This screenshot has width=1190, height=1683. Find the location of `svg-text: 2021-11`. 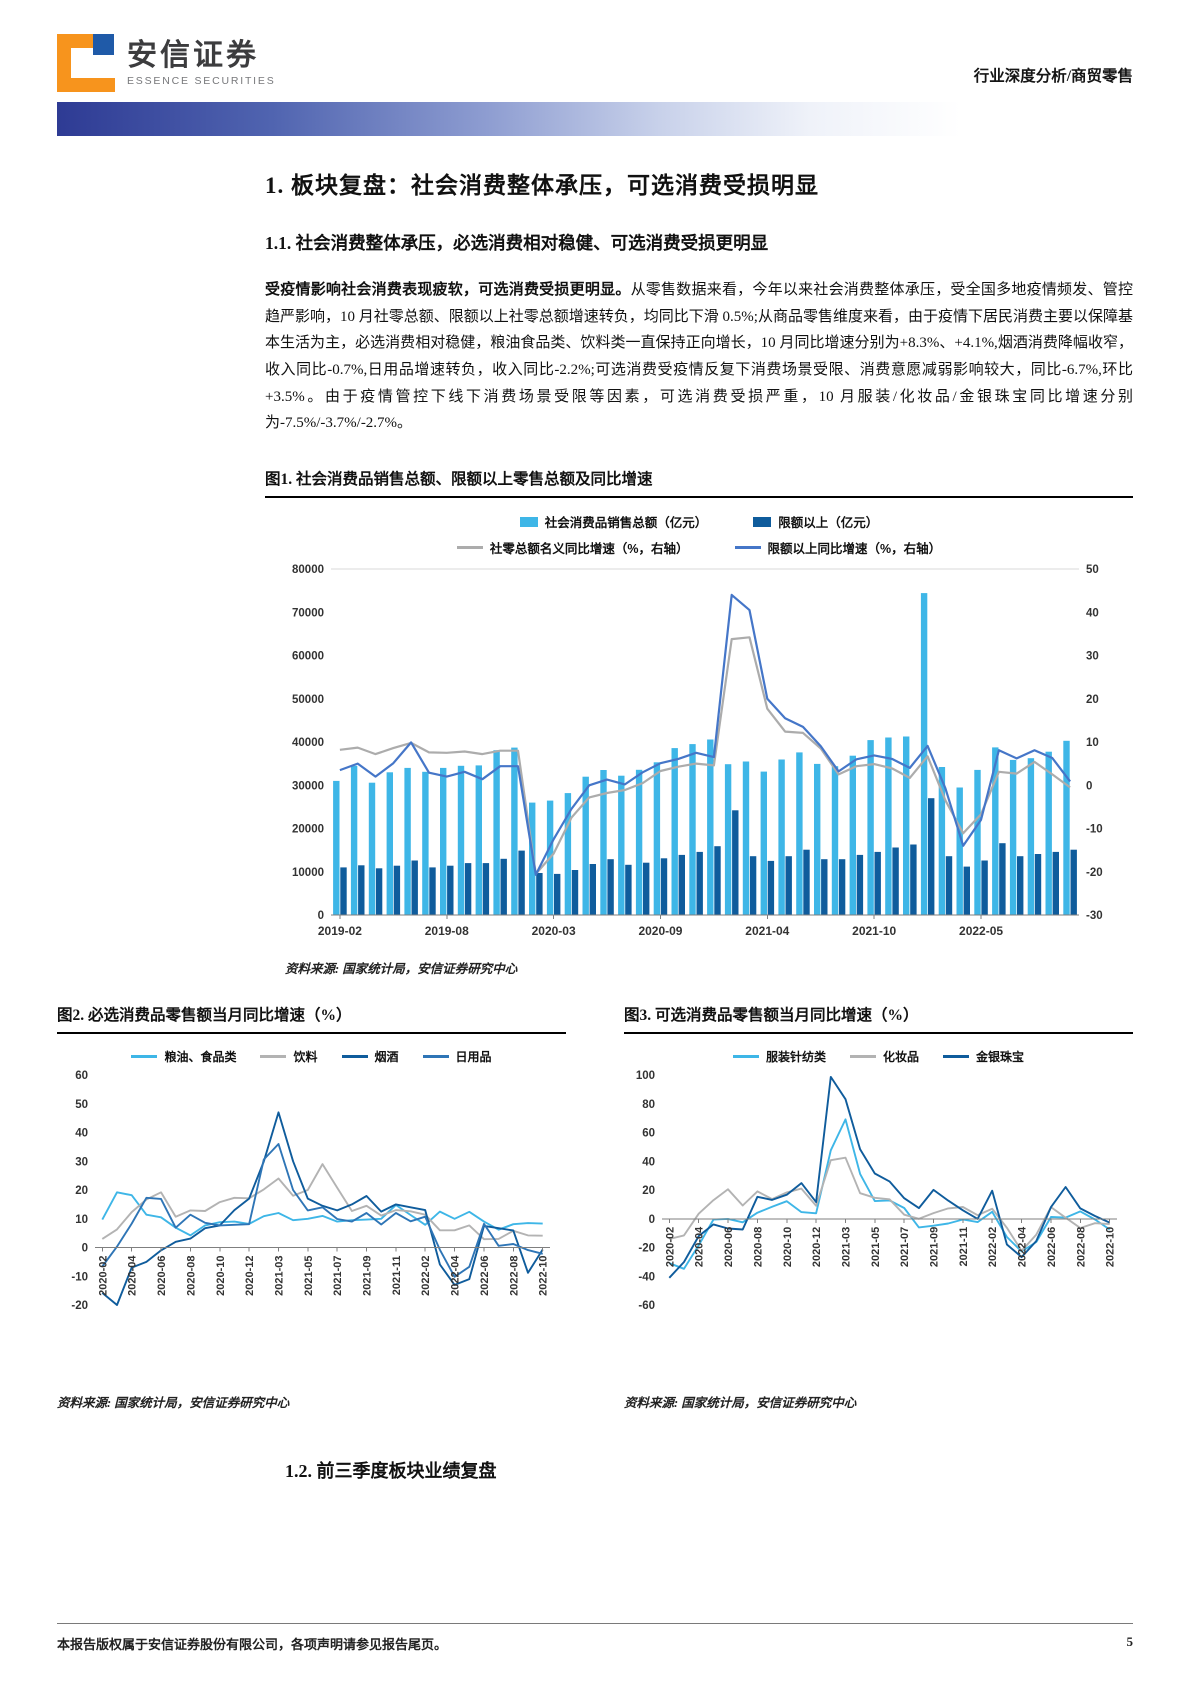

svg-text: 2021-11 is located at coordinates (964, 1247).